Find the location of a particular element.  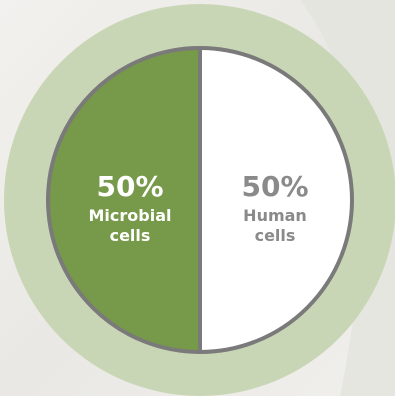

slice-label-human: 50% Human cells is located at coordinates (274, 207).